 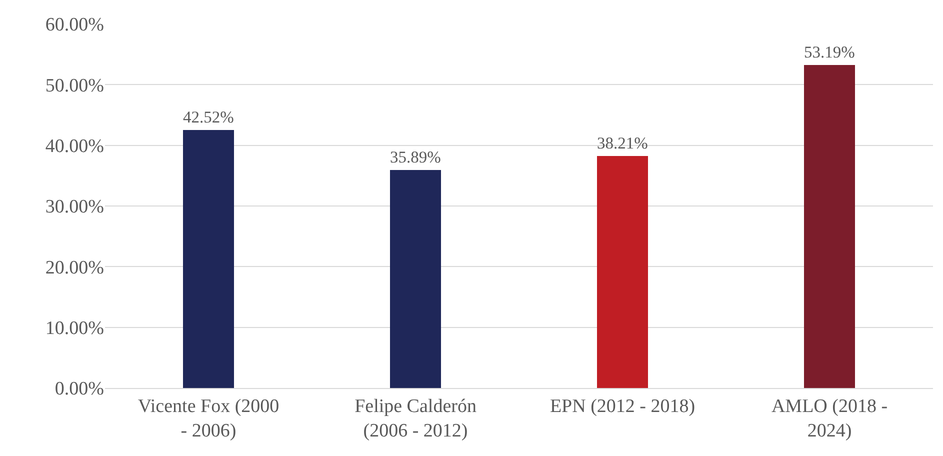 I want to click on data-label: 38.21%, so click(x=622, y=143).